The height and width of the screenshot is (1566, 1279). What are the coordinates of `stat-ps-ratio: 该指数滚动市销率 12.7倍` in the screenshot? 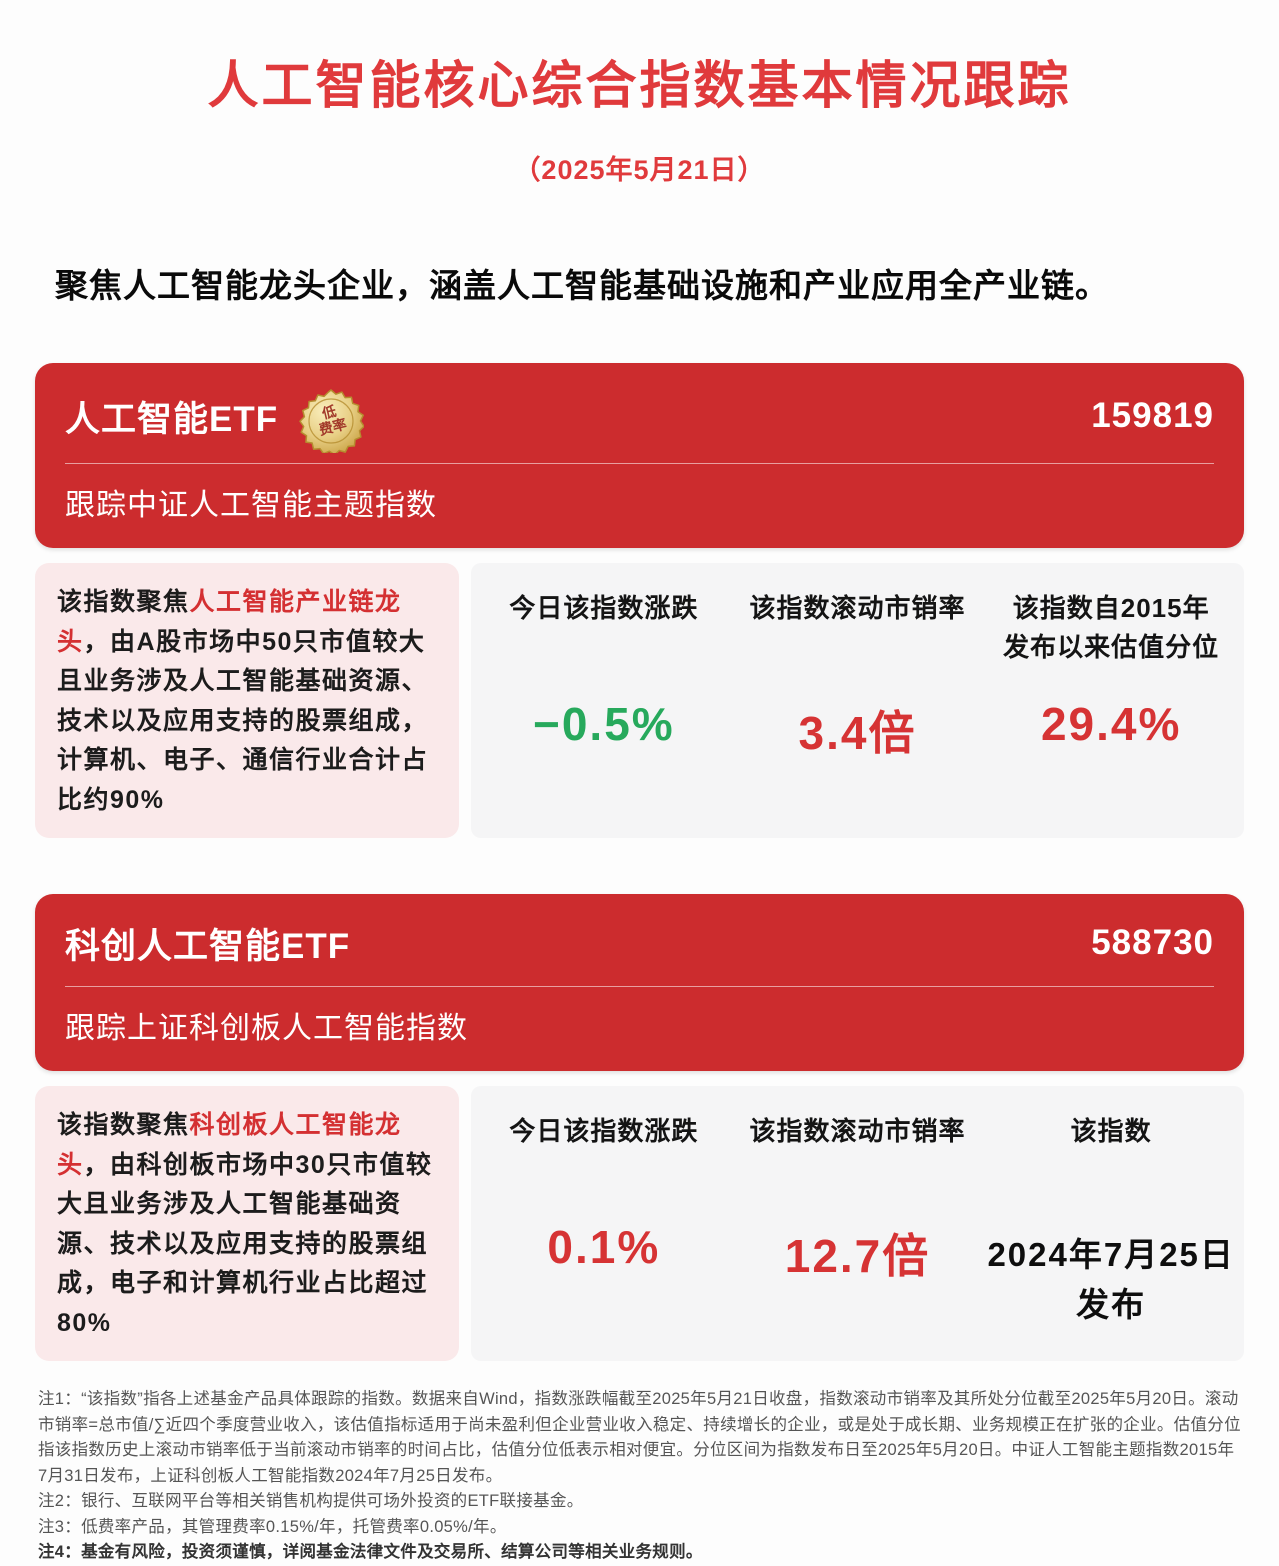 It's located at (858, 1221).